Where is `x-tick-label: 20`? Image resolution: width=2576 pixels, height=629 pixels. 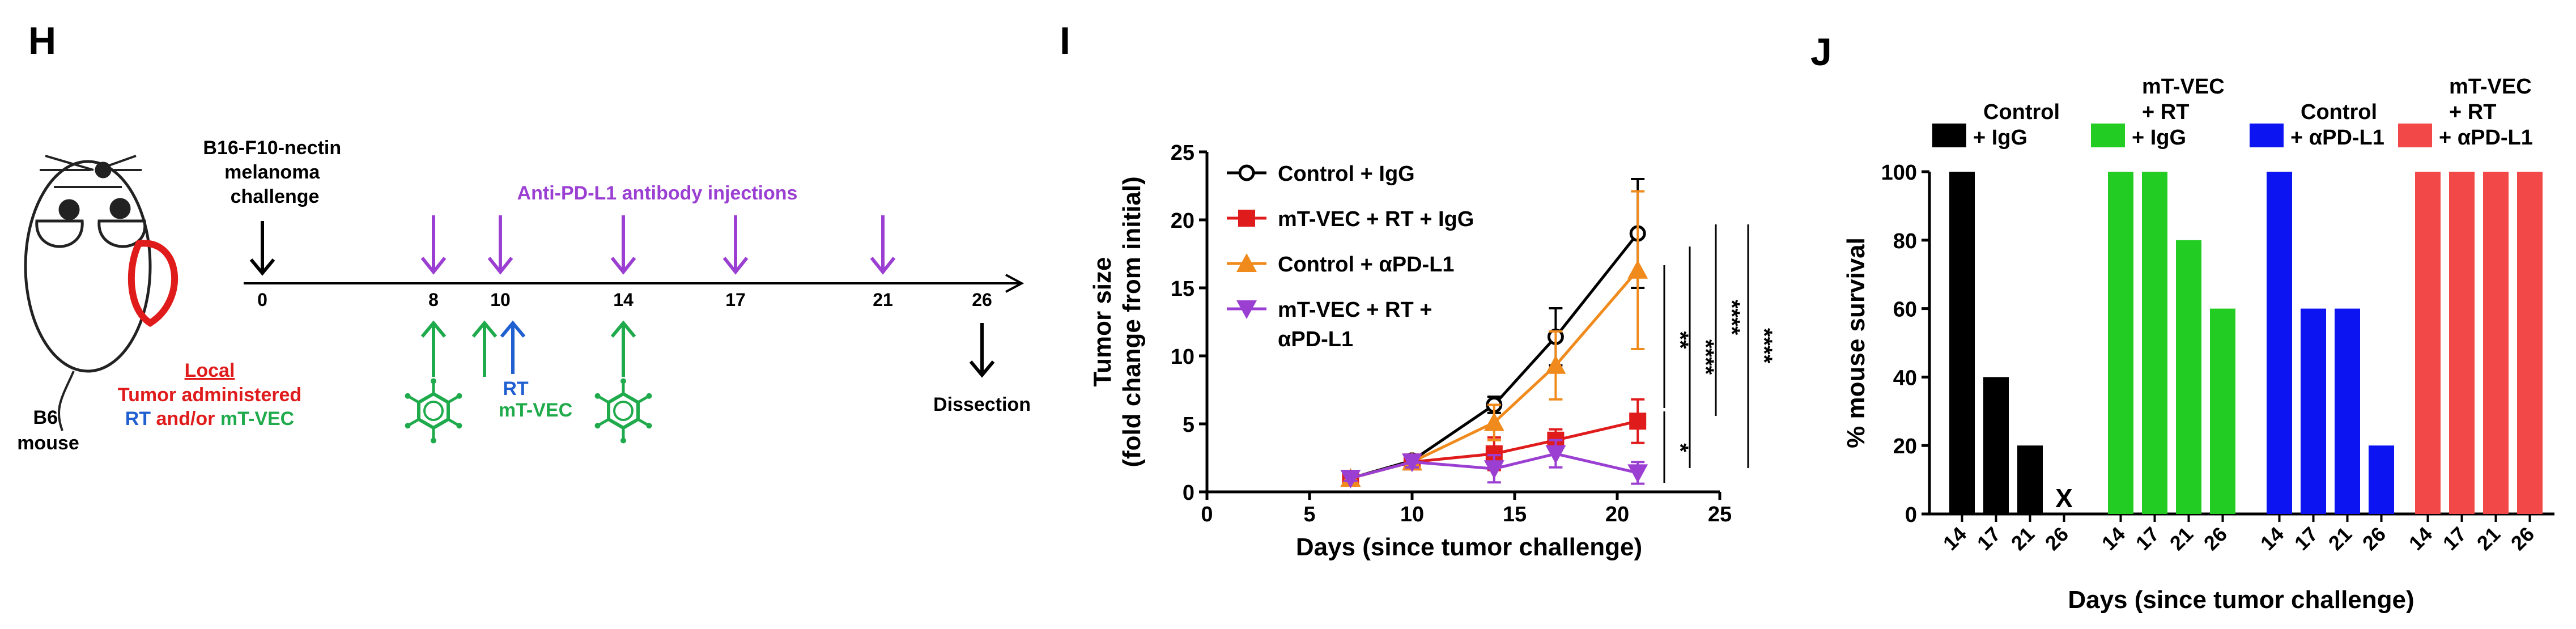
x-tick-label: 20 is located at coordinates (1617, 514).